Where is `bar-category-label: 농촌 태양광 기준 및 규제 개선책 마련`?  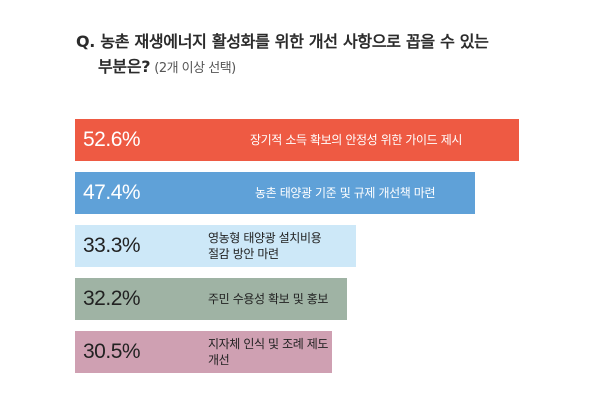
bar-category-label: 농촌 태양광 기준 및 규제 개선책 마련 is located at coordinates (345, 193).